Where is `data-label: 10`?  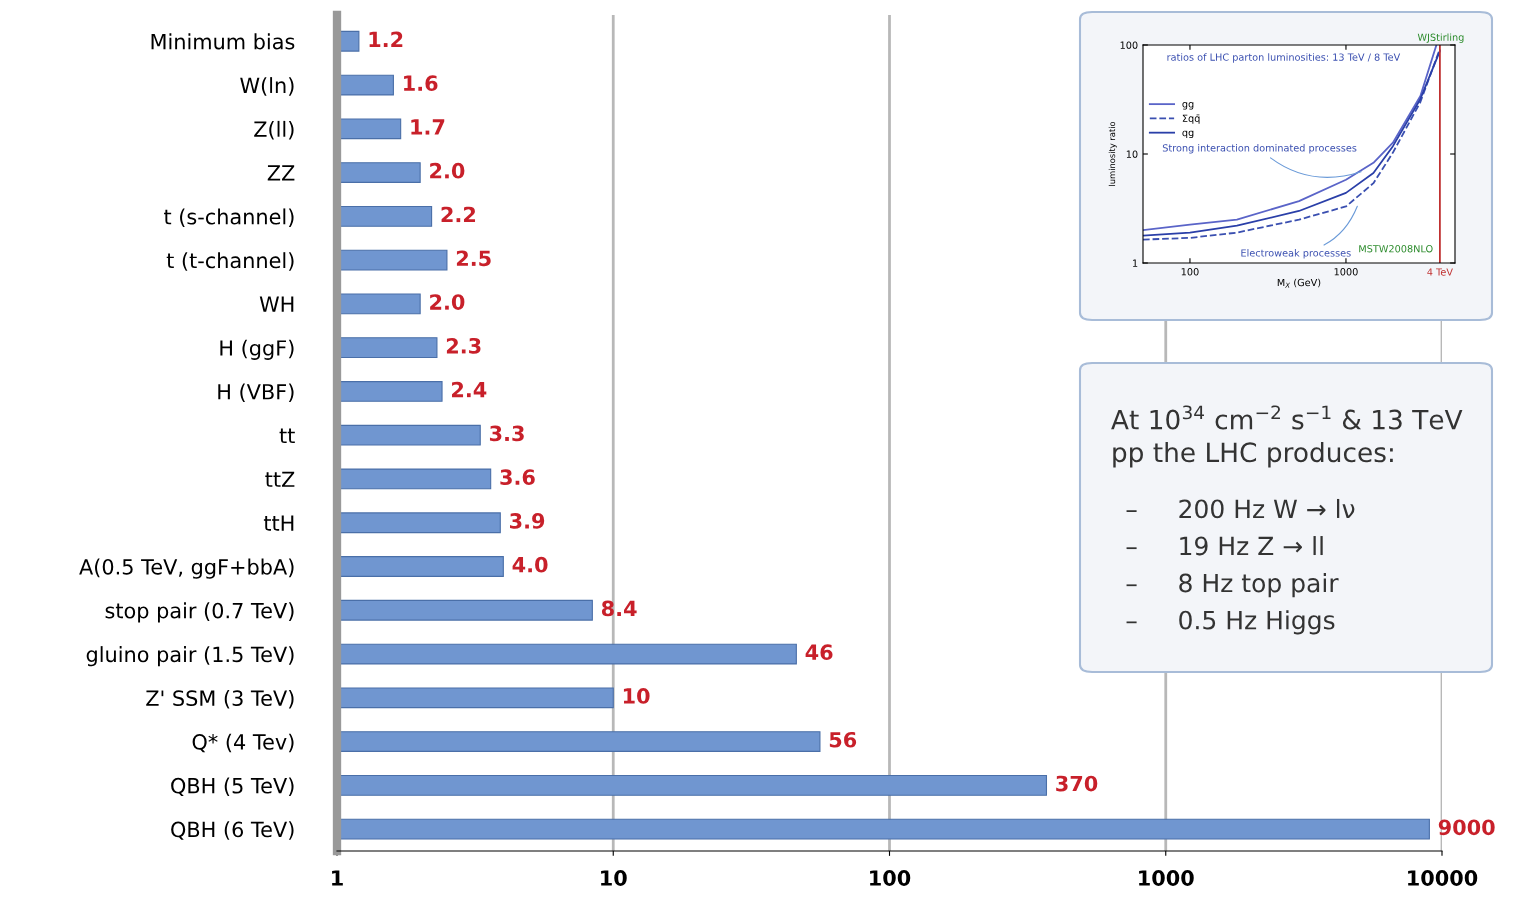
data-label: 10 is located at coordinates (636, 696).